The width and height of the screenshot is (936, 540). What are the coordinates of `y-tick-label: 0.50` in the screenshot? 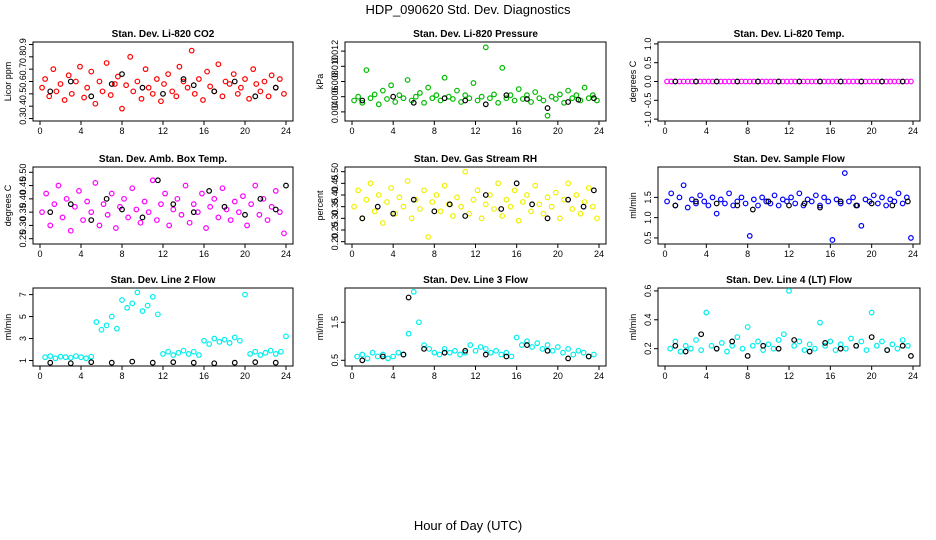 It's located at (335, 172).